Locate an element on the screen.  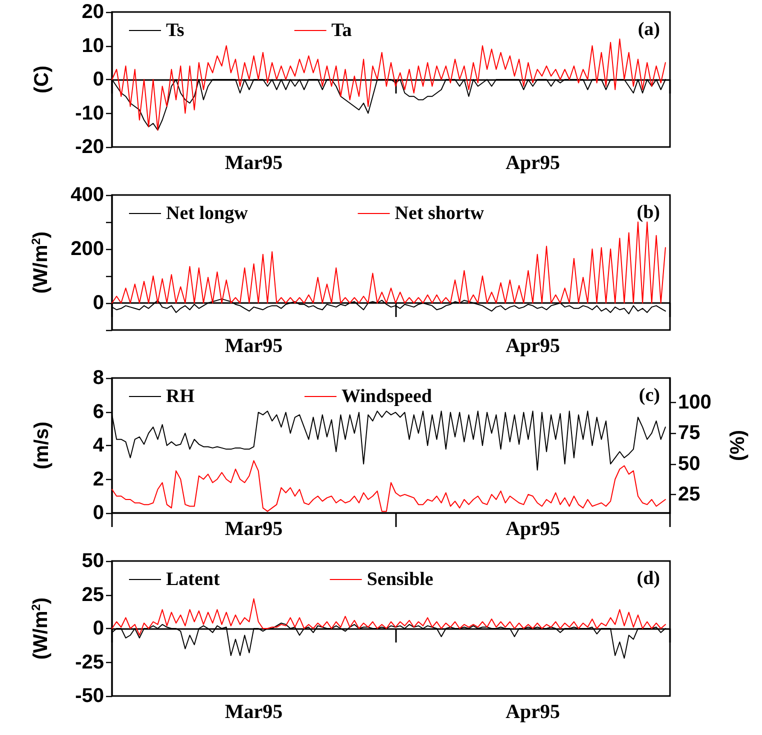
legend-label: Latent is located at coordinates (193, 579).